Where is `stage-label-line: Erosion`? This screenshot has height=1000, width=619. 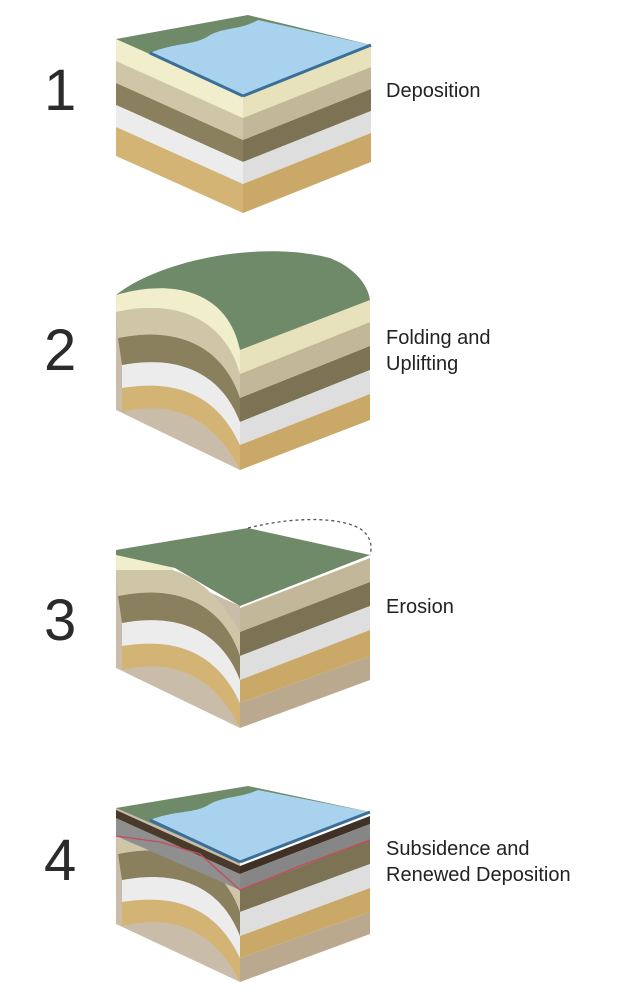 stage-label-line: Erosion is located at coordinates (420, 607).